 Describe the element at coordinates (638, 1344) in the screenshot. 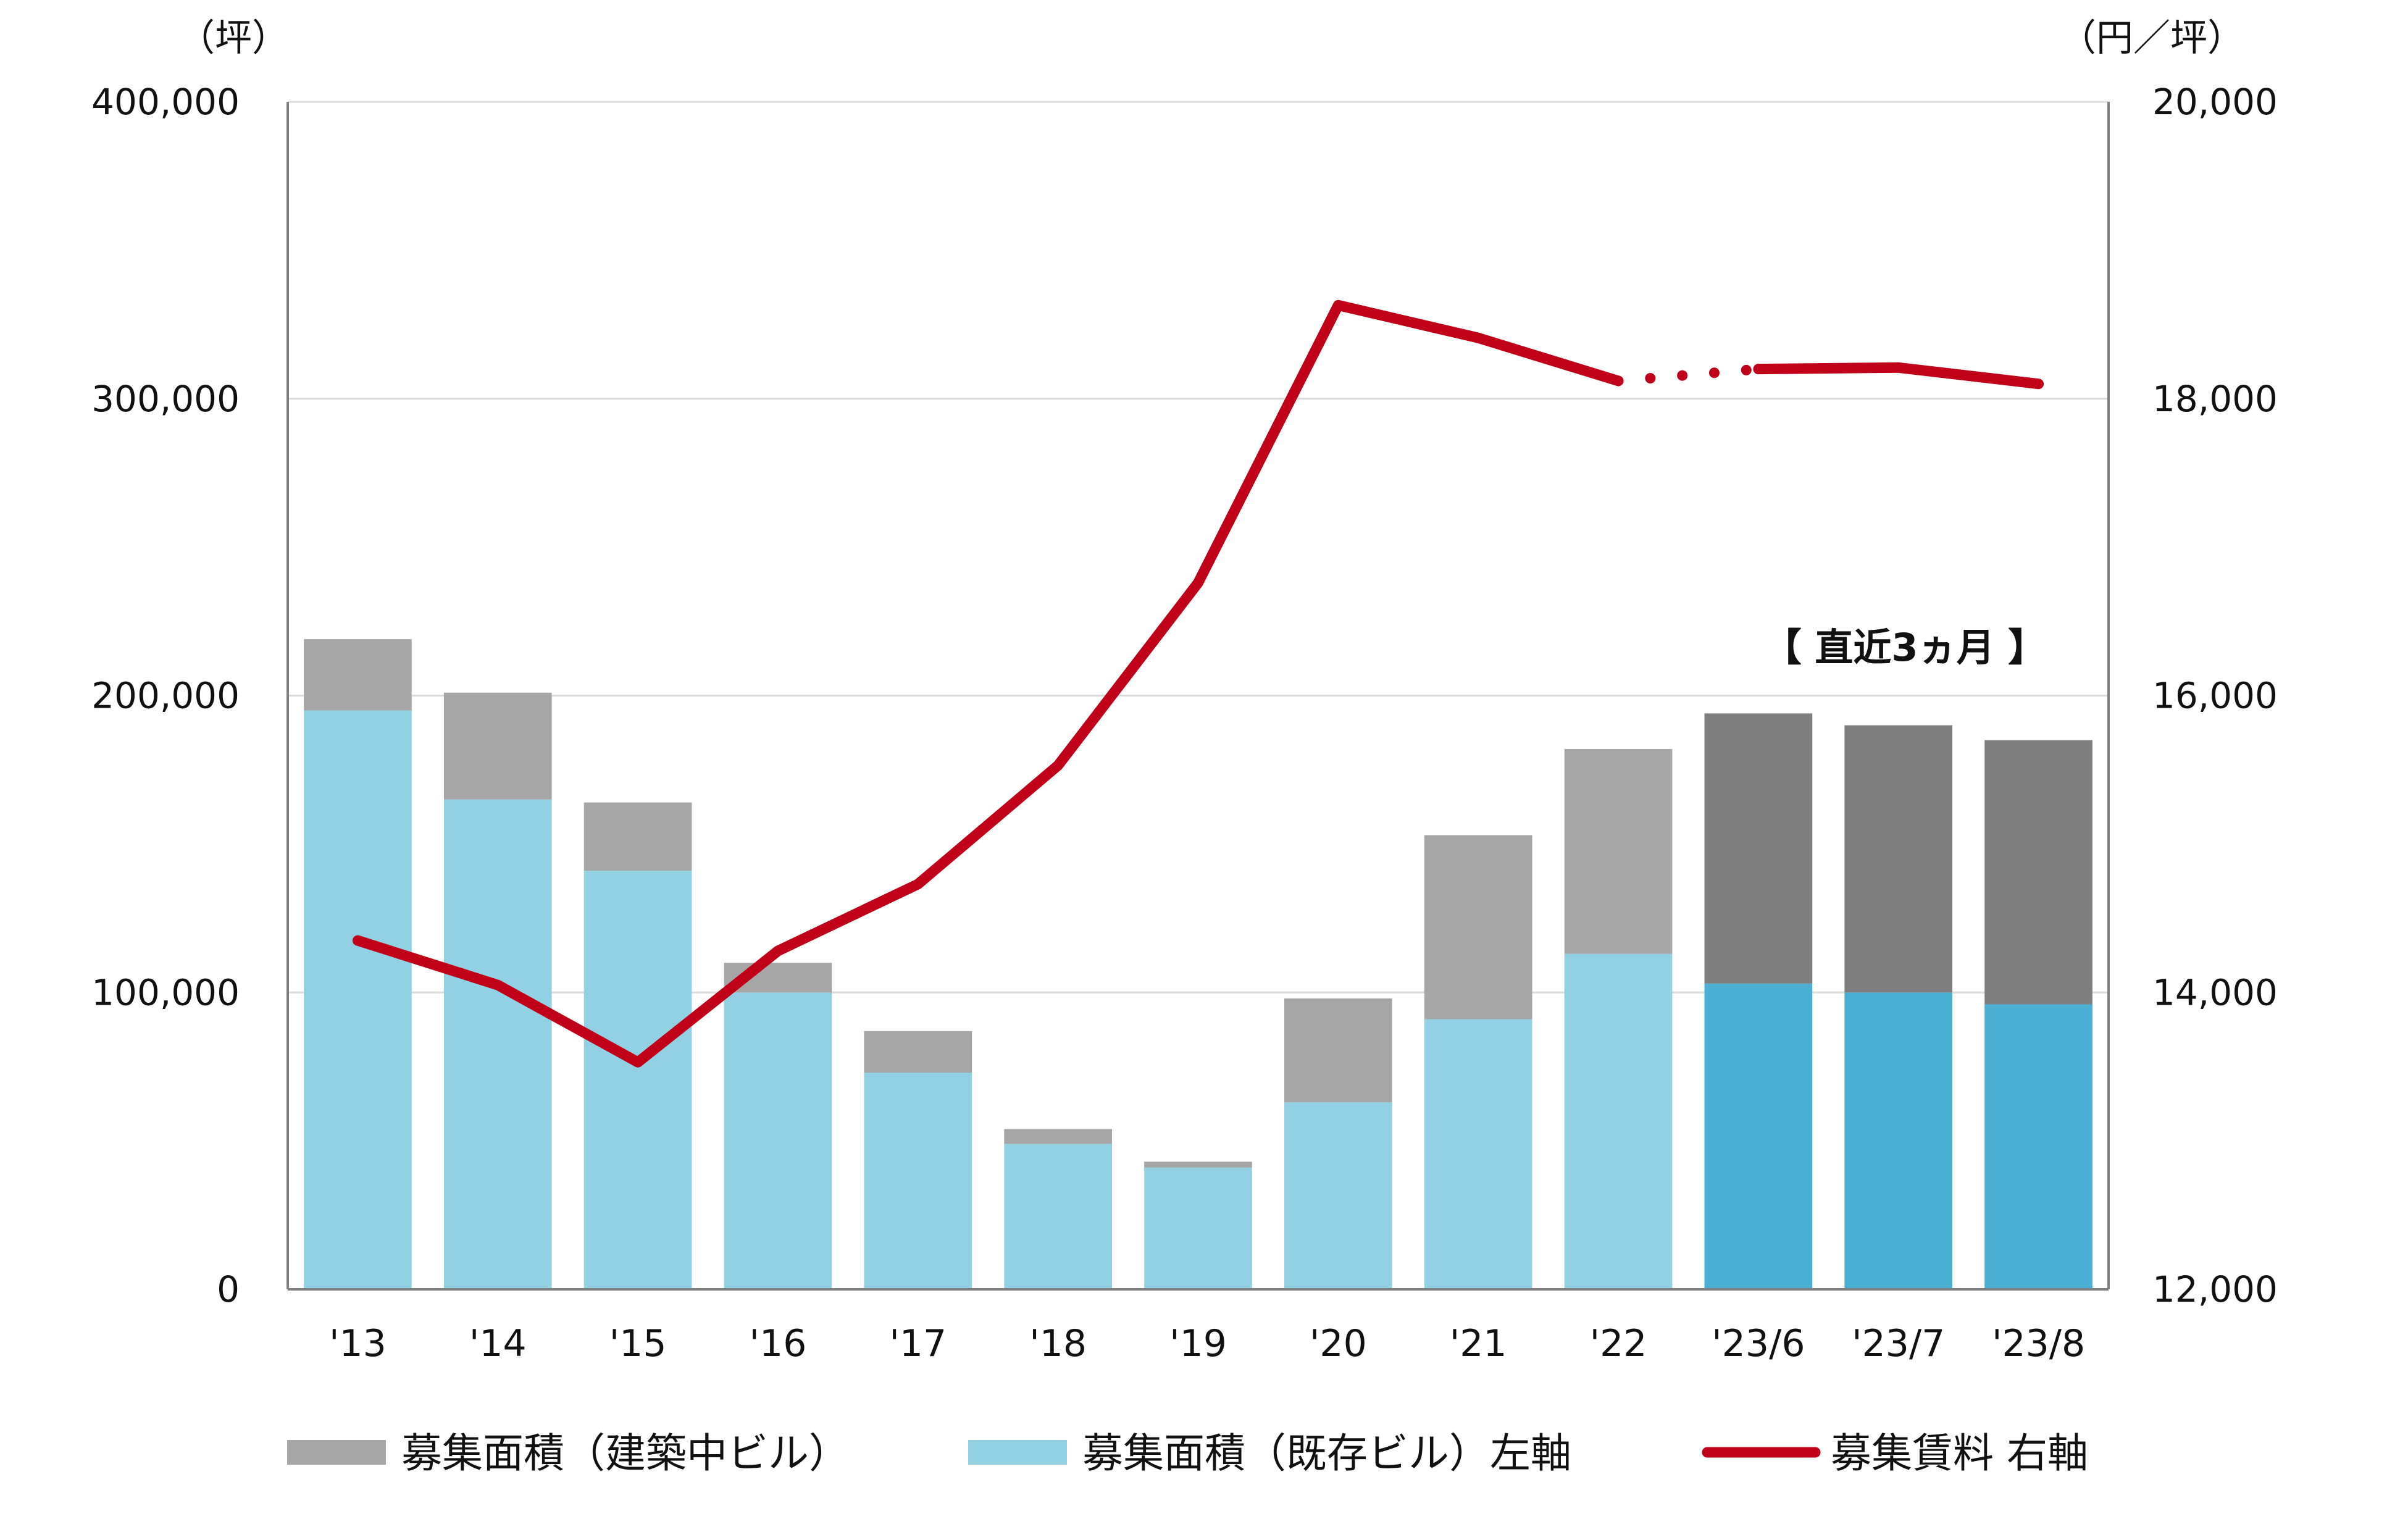

I see `x-tick-label: '15` at that location.